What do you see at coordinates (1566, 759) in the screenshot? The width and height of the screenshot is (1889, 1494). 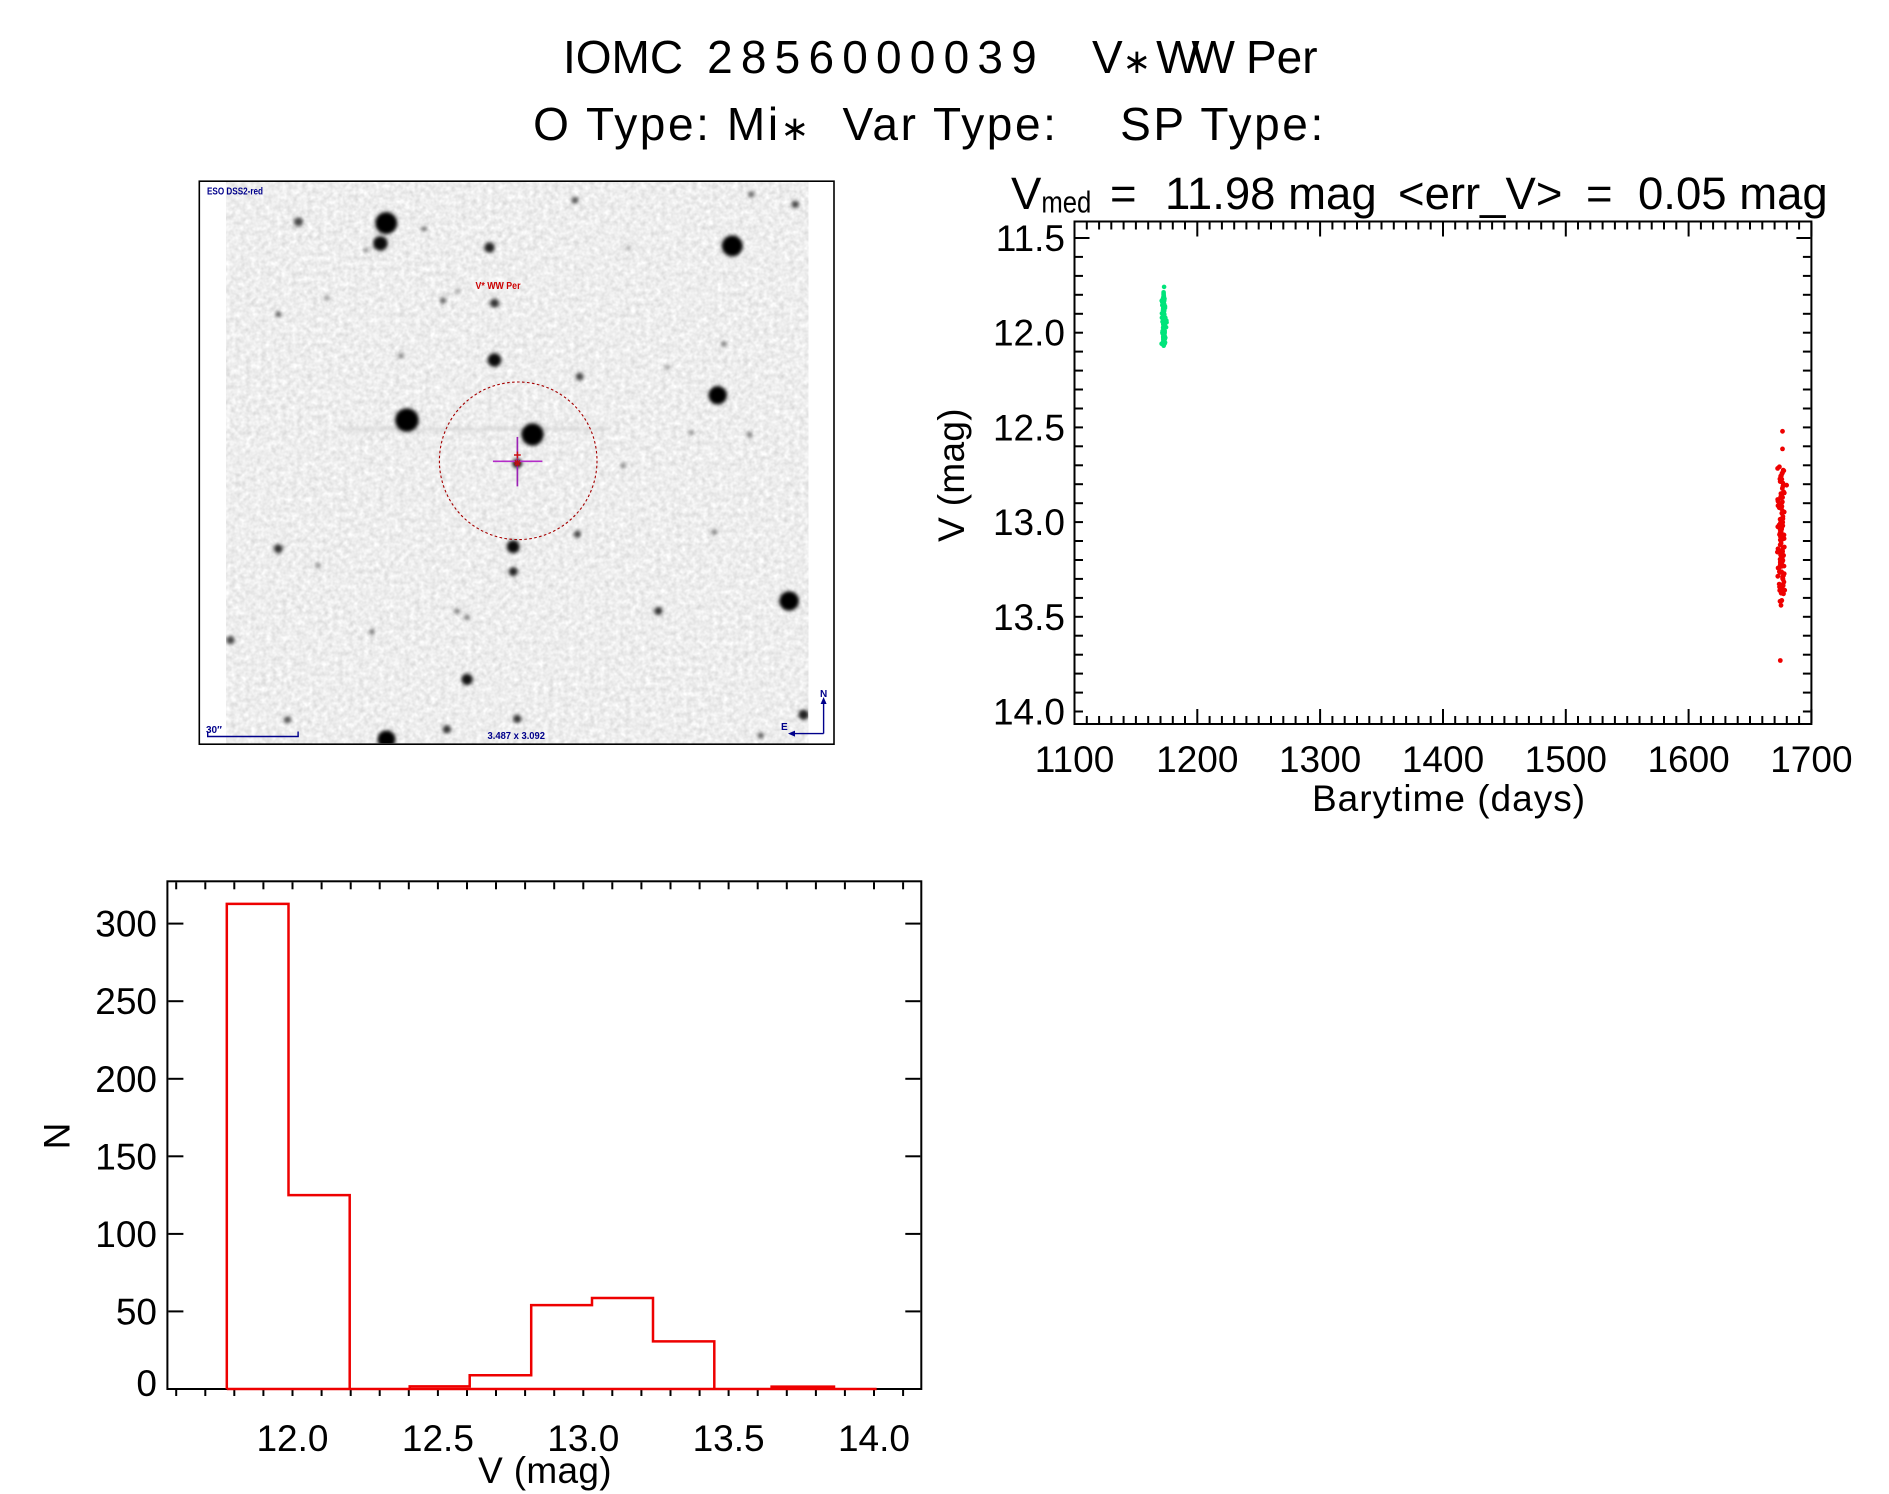 I see `svg-text: 1500` at bounding box center [1566, 759].